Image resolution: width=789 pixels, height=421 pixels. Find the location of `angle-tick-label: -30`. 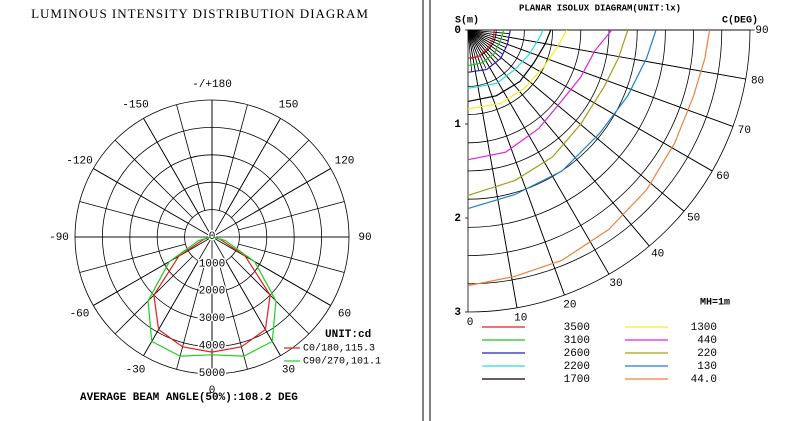

angle-tick-label: -30 is located at coordinates (136, 370).